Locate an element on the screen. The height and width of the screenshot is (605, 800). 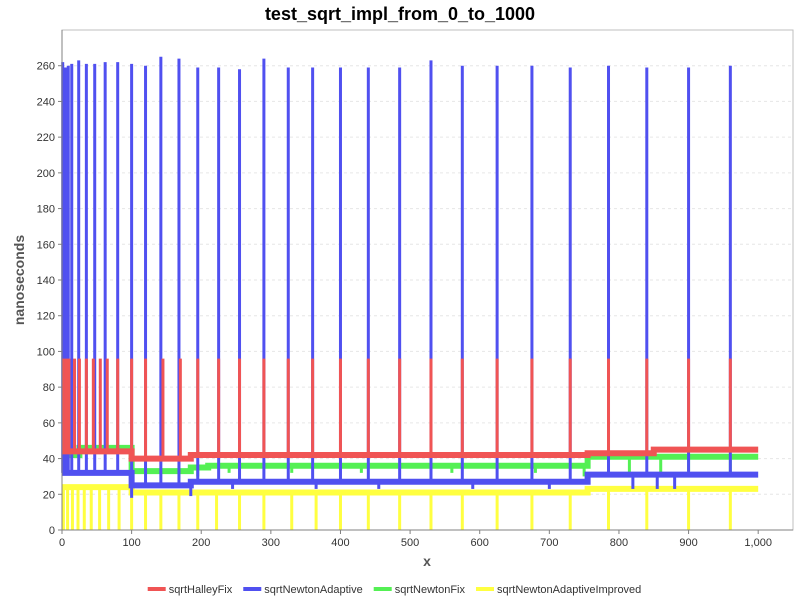
x-tick-label: 800 is located at coordinates (619, 543).